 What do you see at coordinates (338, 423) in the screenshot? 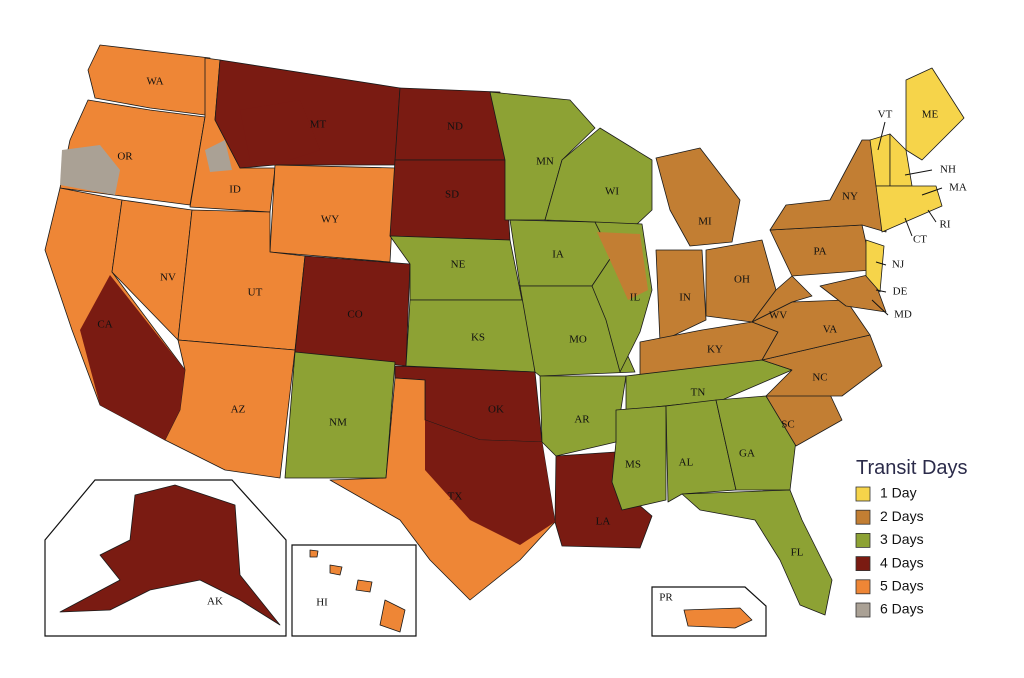
I see `state-label: NM` at bounding box center [338, 423].